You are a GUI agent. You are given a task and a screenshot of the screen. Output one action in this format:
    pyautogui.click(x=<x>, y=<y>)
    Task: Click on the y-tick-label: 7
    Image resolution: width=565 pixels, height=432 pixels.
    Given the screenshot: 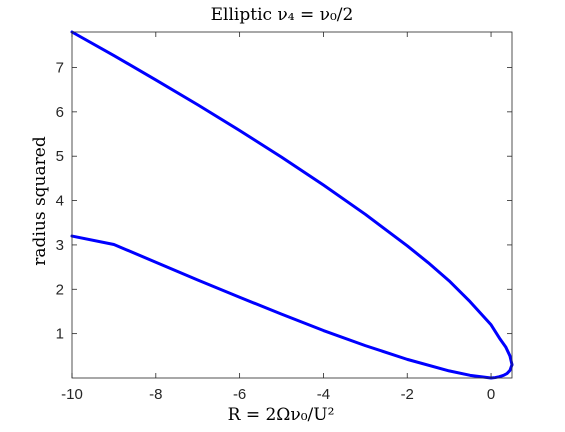 What is the action you would take?
    pyautogui.click(x=60, y=67)
    